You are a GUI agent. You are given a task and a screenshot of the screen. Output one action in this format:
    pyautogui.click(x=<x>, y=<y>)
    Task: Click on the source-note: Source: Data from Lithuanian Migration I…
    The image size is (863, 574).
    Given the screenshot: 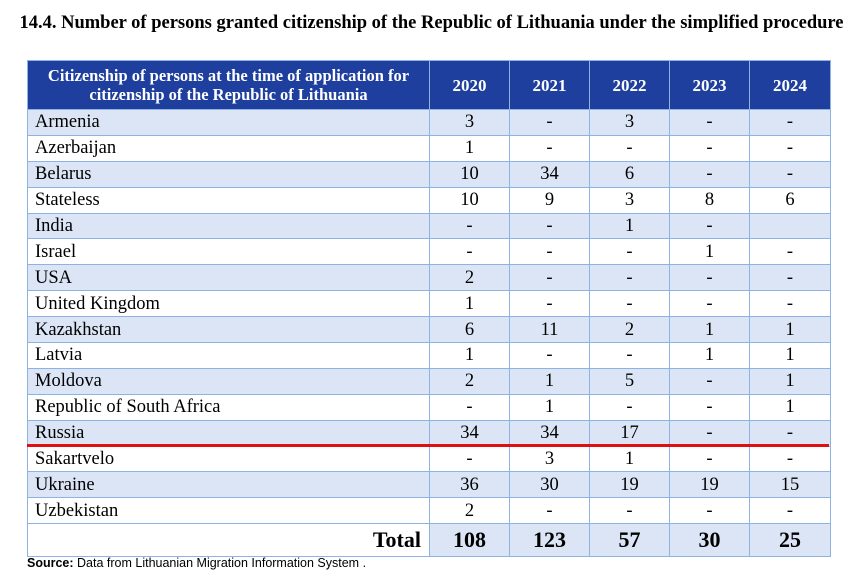 What is the action you would take?
    pyautogui.click(x=196, y=563)
    